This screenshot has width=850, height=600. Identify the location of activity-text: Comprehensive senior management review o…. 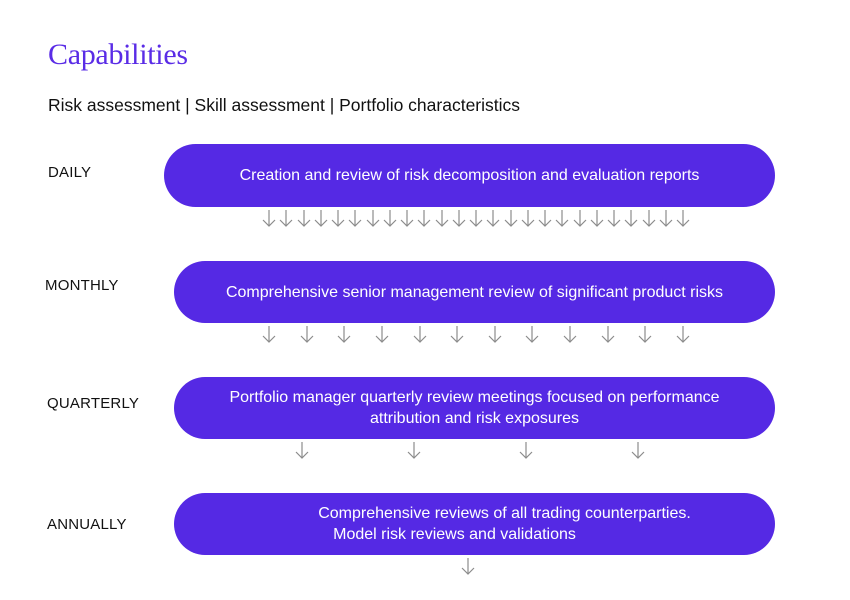
(474, 292).